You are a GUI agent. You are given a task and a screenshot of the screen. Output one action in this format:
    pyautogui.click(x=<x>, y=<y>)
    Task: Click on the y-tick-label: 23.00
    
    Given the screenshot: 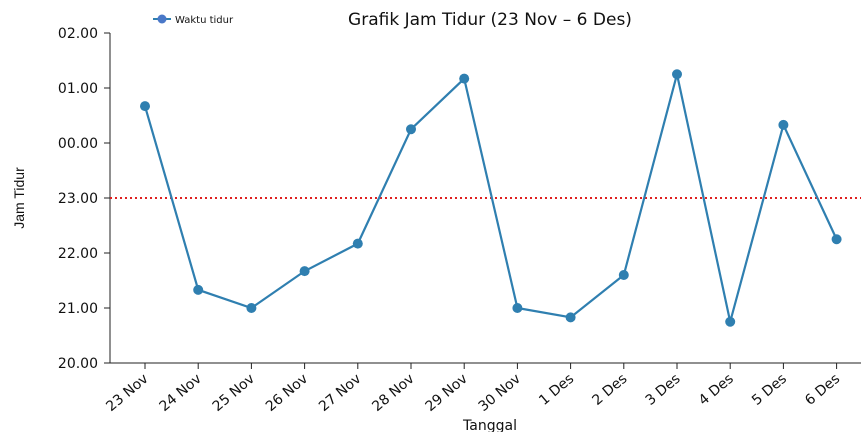 What is the action you would take?
    pyautogui.click(x=78, y=199)
    